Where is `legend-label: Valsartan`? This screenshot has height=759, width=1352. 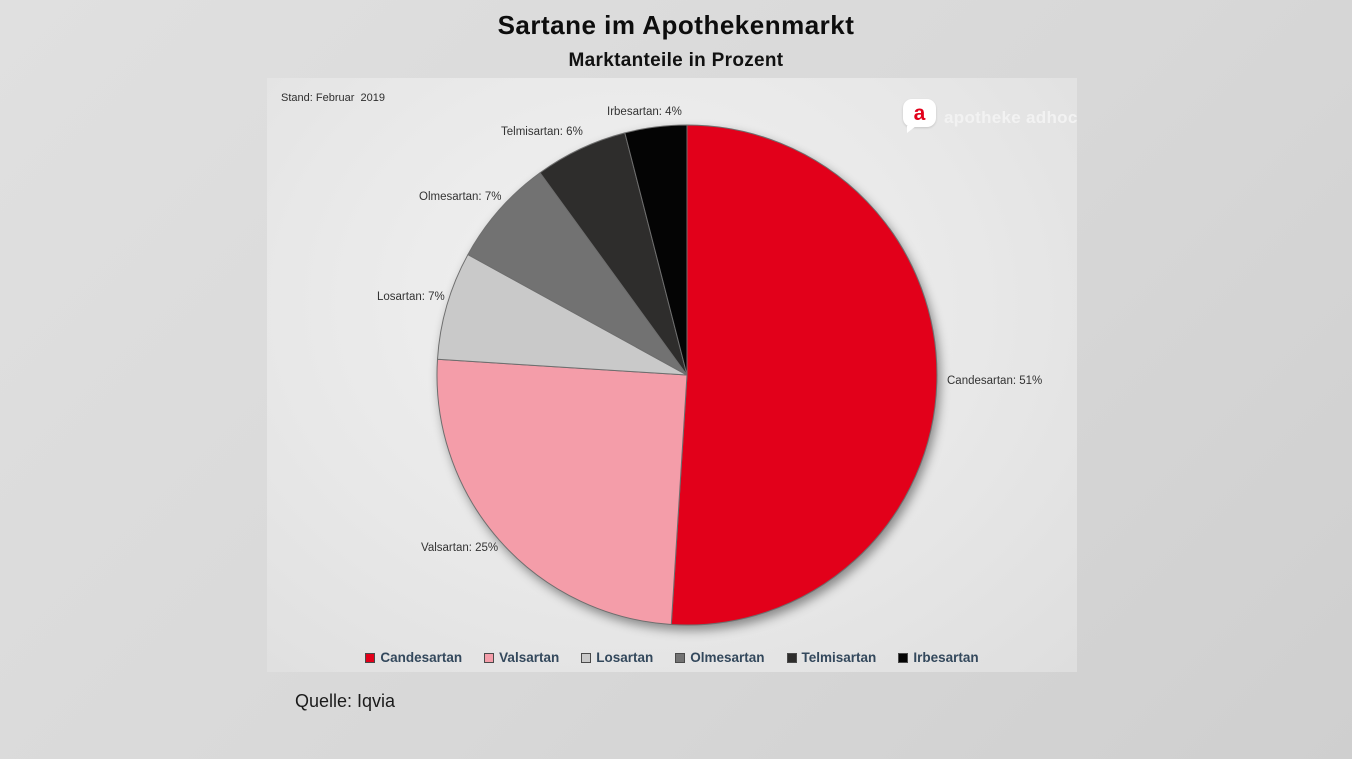 legend-label: Valsartan is located at coordinates (529, 657).